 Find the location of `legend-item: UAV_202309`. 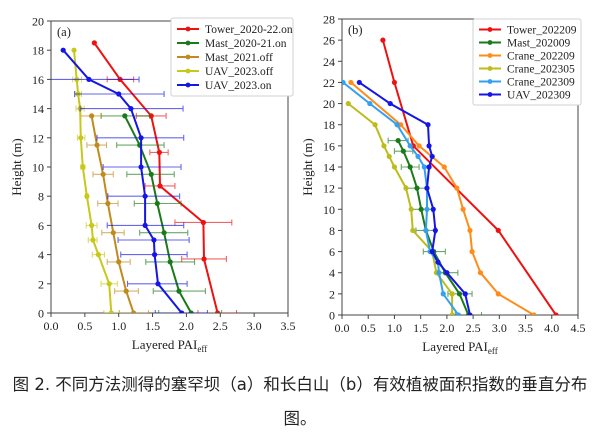

legend-item: UAV_202309 is located at coordinates (525, 96).